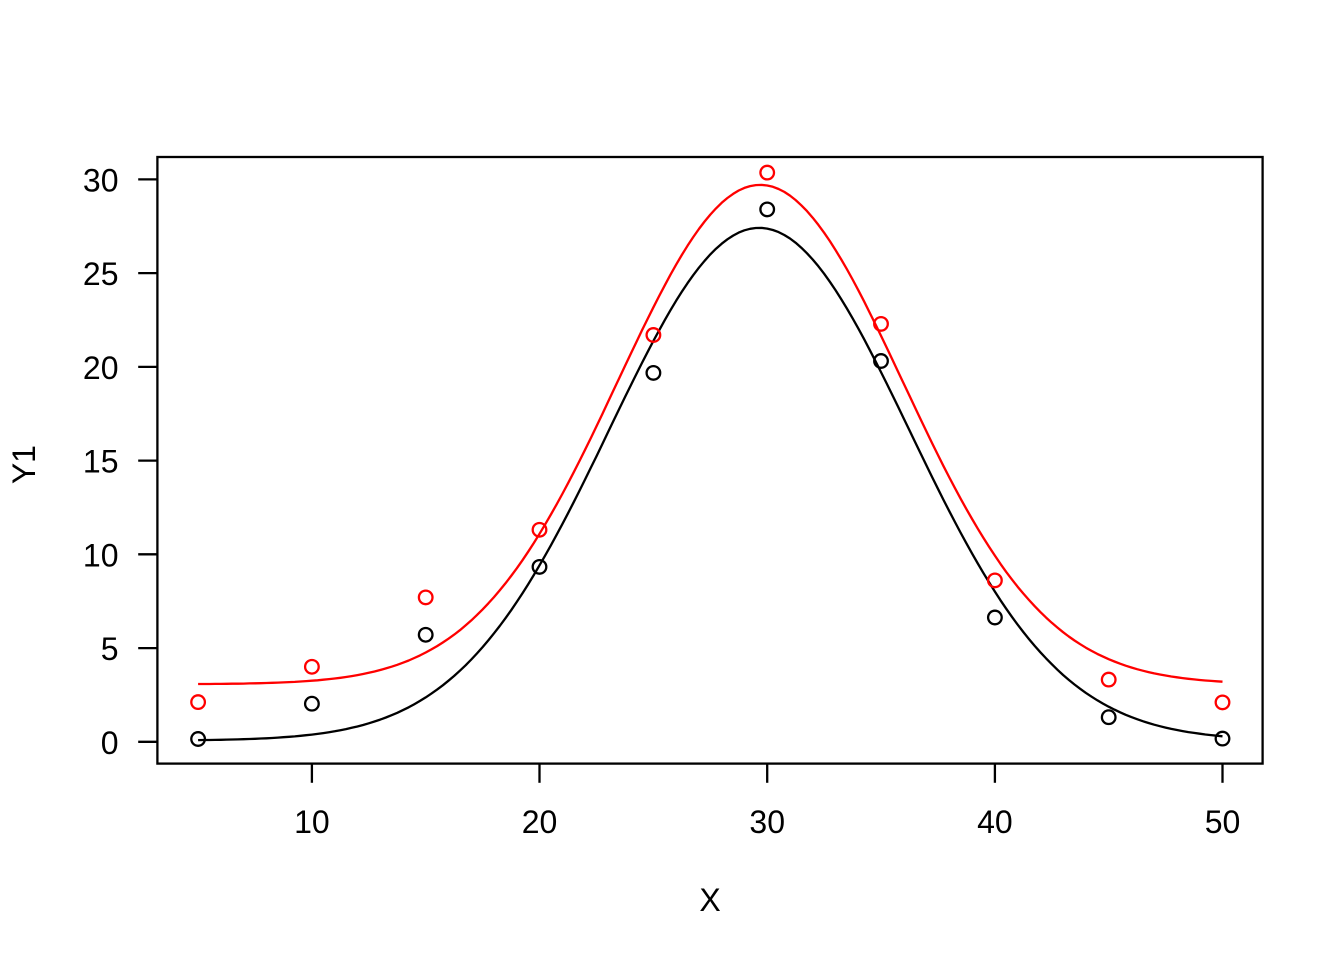  Describe the element at coordinates (110, 743) in the screenshot. I see `svg-text: 0` at that location.